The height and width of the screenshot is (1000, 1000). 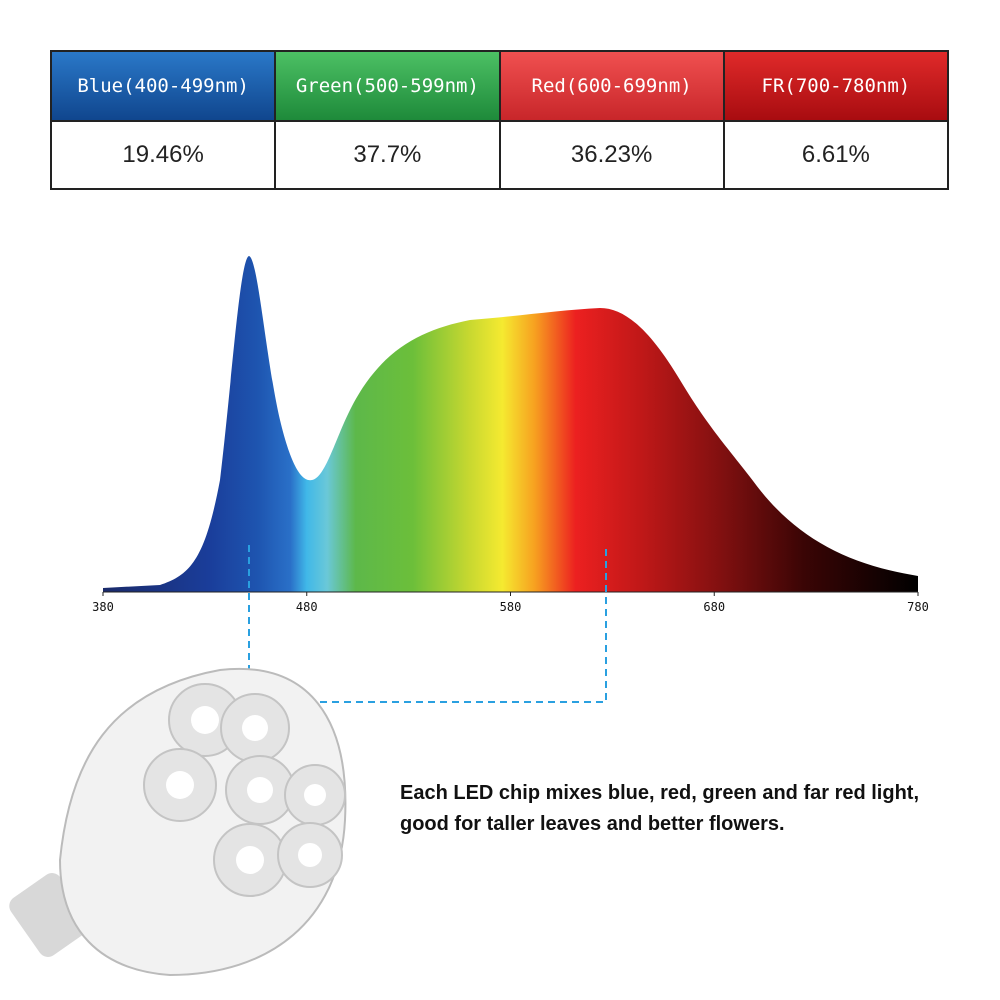 I want to click on x-ticks: 380 480 580 680 780, so click(x=510, y=603).